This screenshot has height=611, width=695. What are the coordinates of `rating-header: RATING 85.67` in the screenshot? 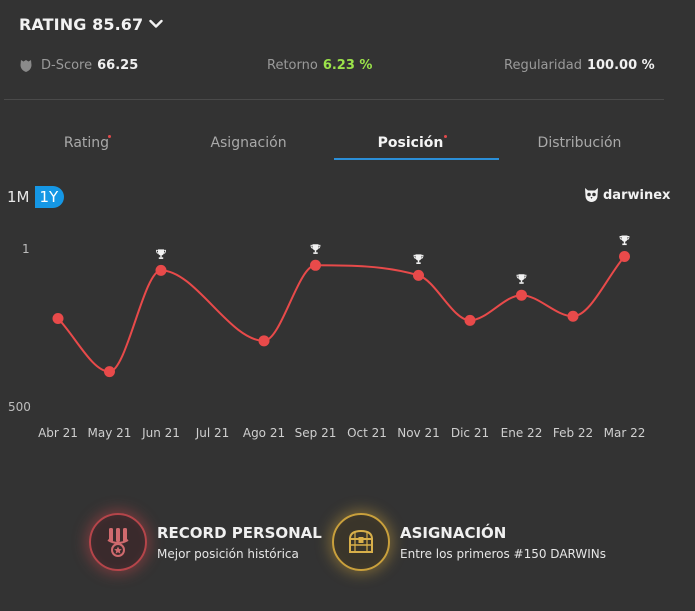 It's located at (91, 24).